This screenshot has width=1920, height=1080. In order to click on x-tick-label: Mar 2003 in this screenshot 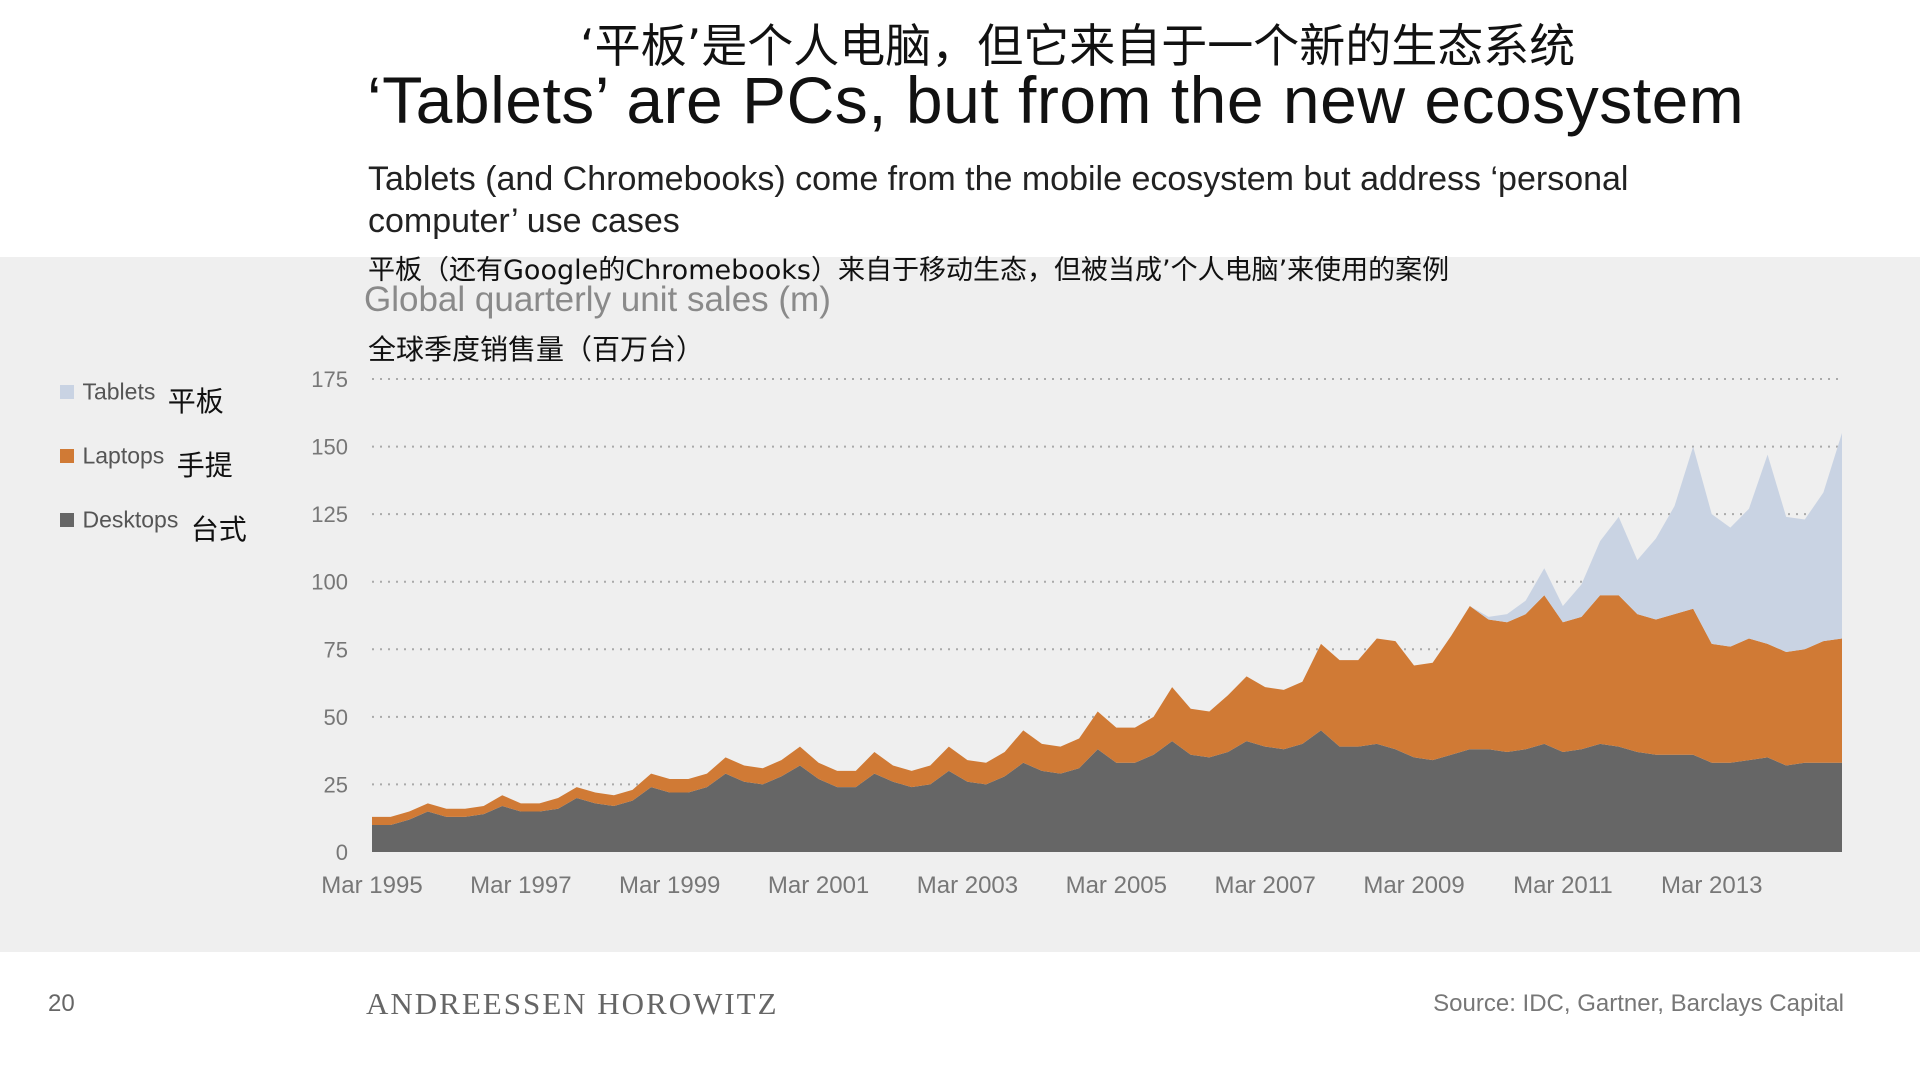, I will do `click(967, 885)`.